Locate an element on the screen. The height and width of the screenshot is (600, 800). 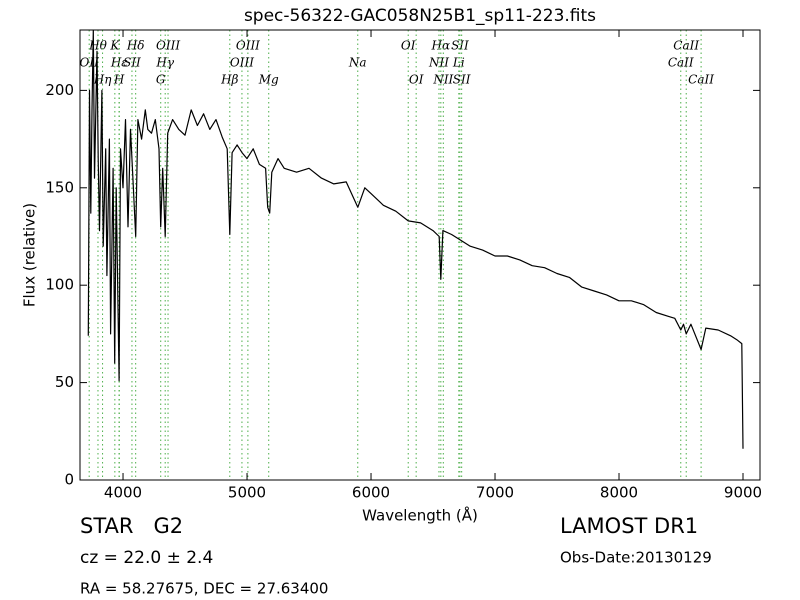
y-tick-label: 100 is located at coordinates (59, 285).